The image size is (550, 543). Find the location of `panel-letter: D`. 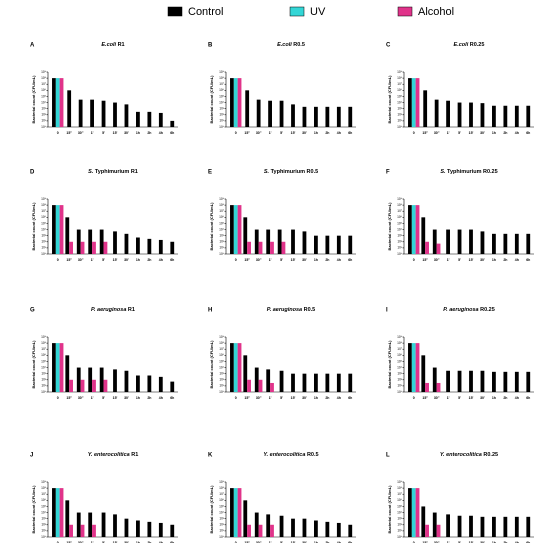

panel-letter: D is located at coordinates (32, 173).